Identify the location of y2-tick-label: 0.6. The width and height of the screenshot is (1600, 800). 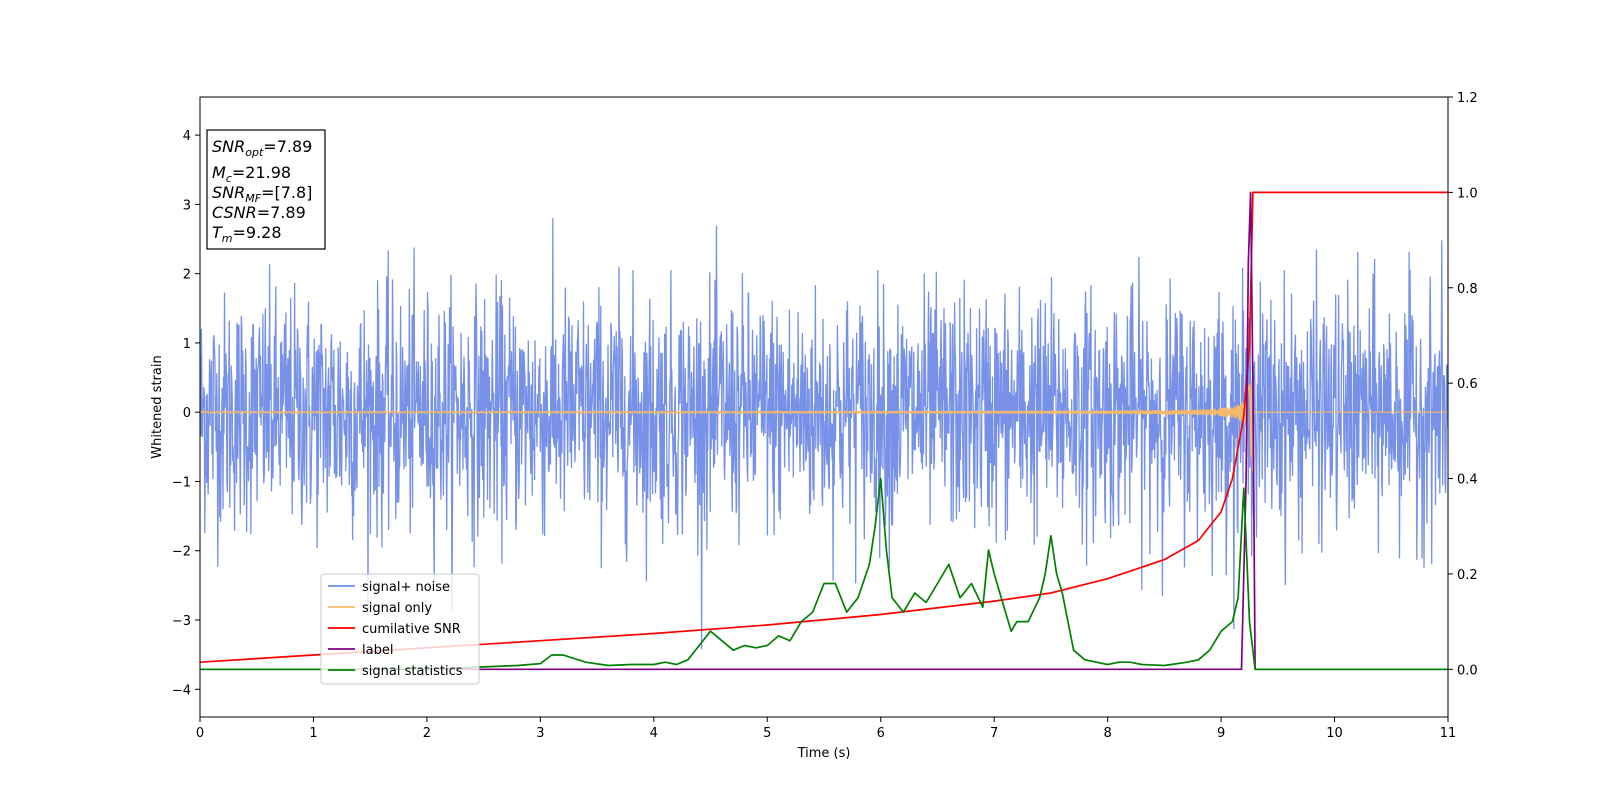
(1467, 384).